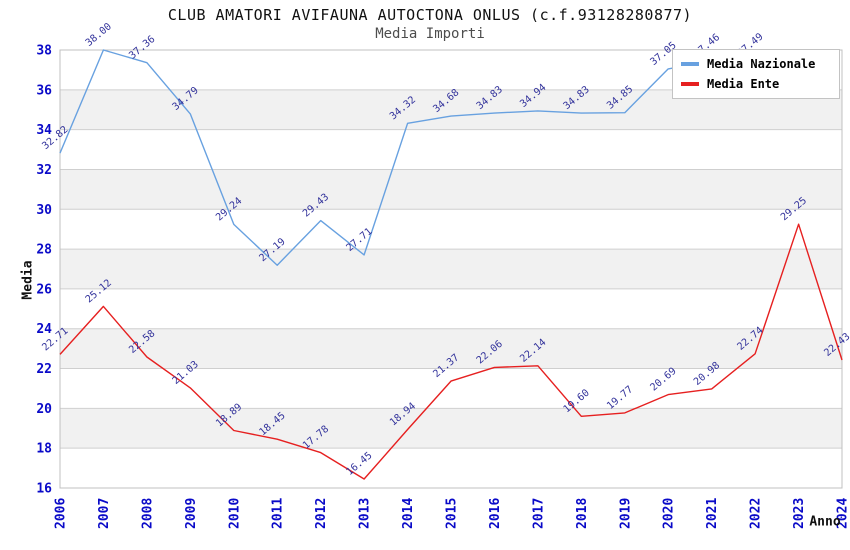  Describe the element at coordinates (234, 513) in the screenshot. I see `x-tick-label: 2010` at that location.